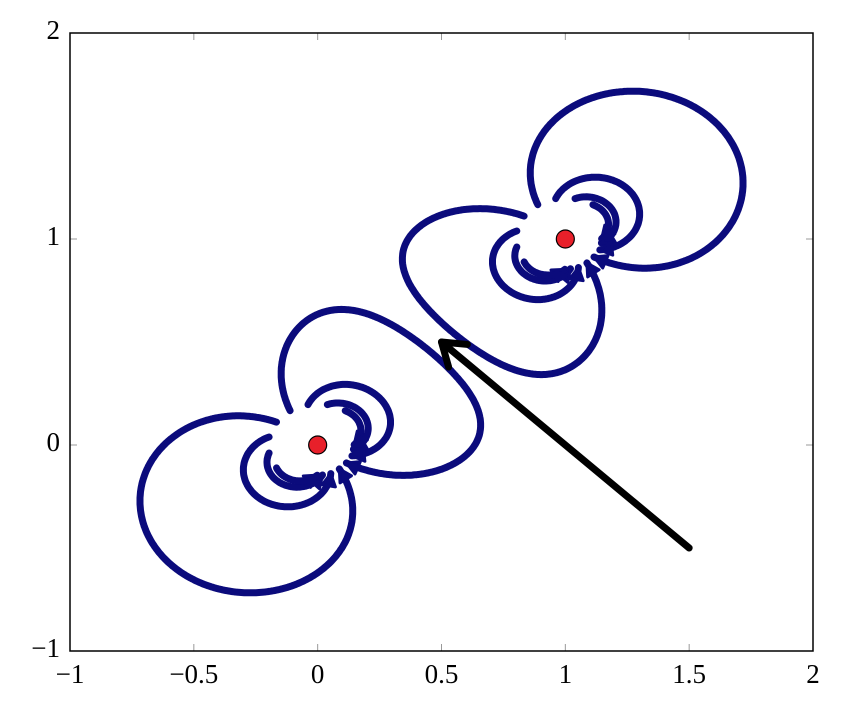 Image resolution: width=856 pixels, height=710 pixels. What do you see at coordinates (54, 30) in the screenshot?
I see `y-tick-label: 2` at bounding box center [54, 30].